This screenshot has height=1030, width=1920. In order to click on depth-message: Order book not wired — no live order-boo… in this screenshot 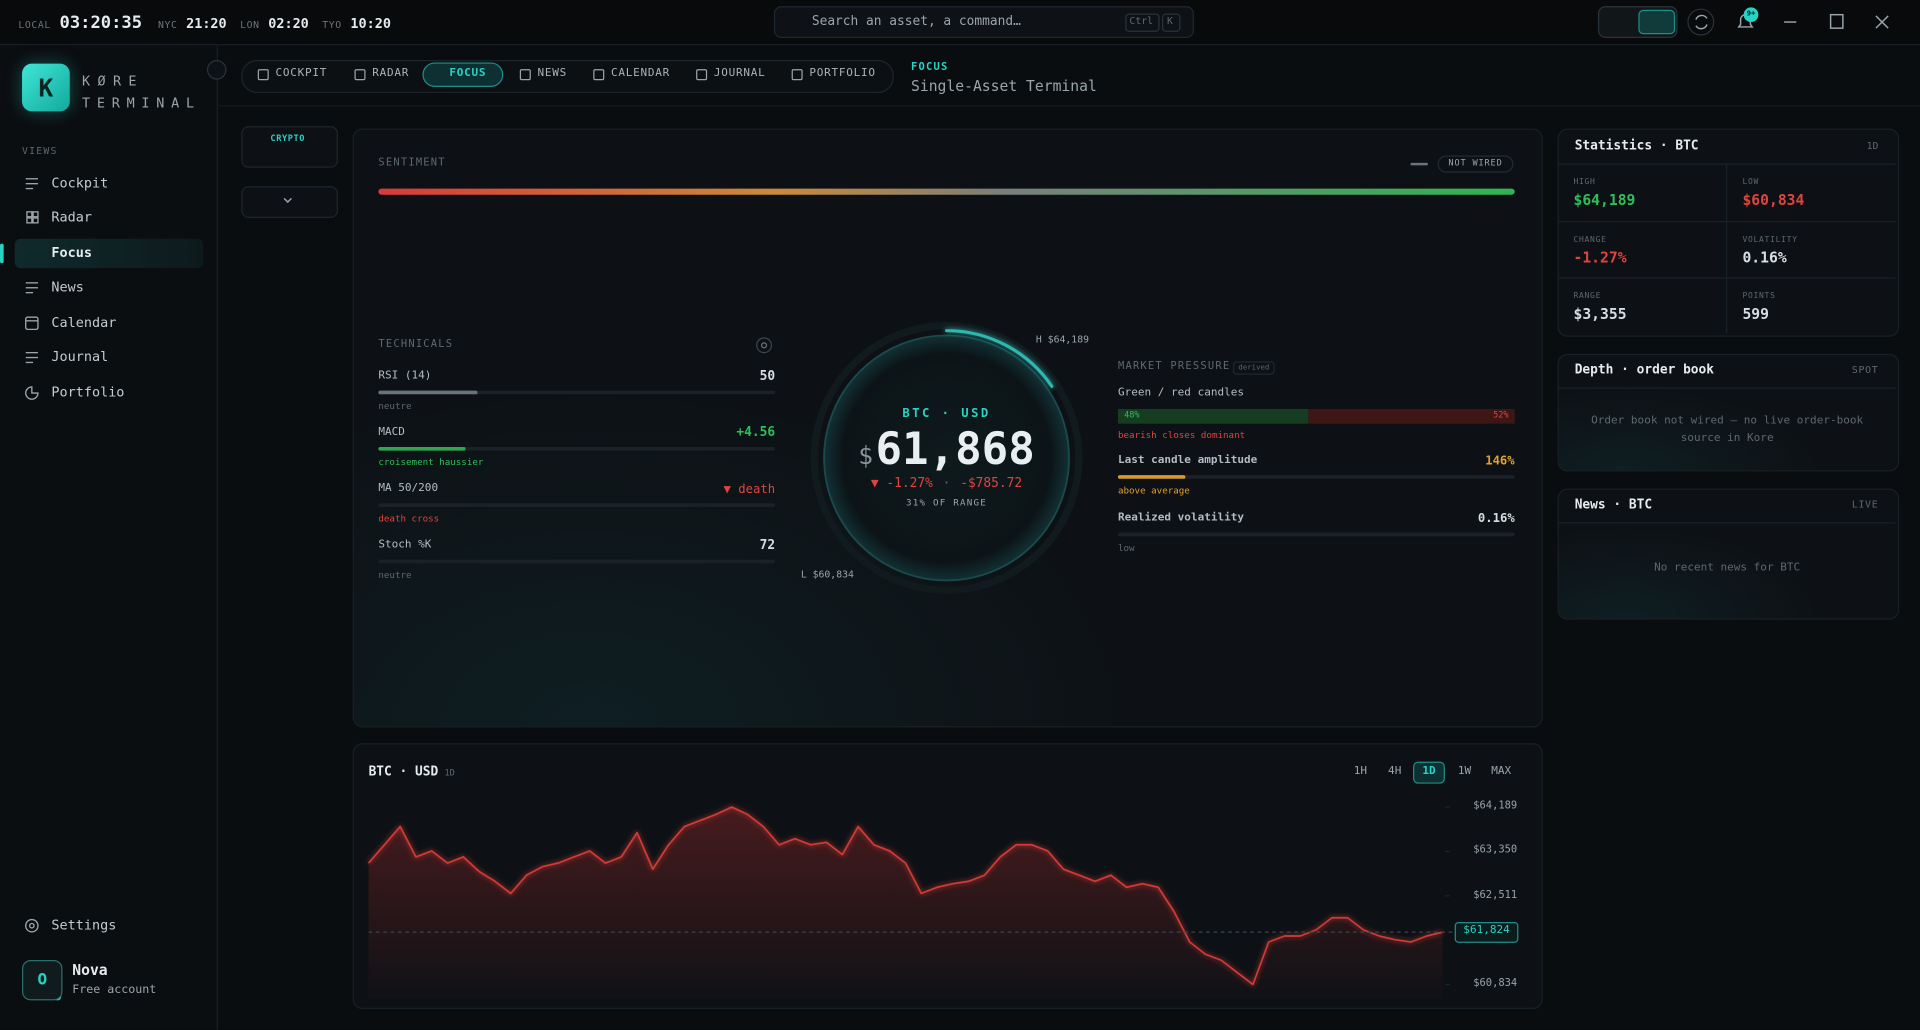, I will do `click(1727, 430)`.